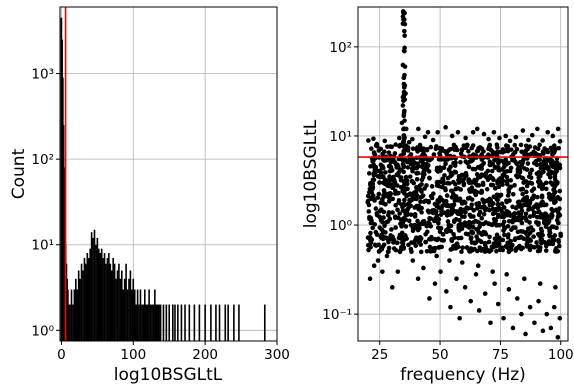 The width and height of the screenshot is (574, 390). Describe the element at coordinates (277, 355) in the screenshot. I see `histogram-x-tick-label: 300` at that location.